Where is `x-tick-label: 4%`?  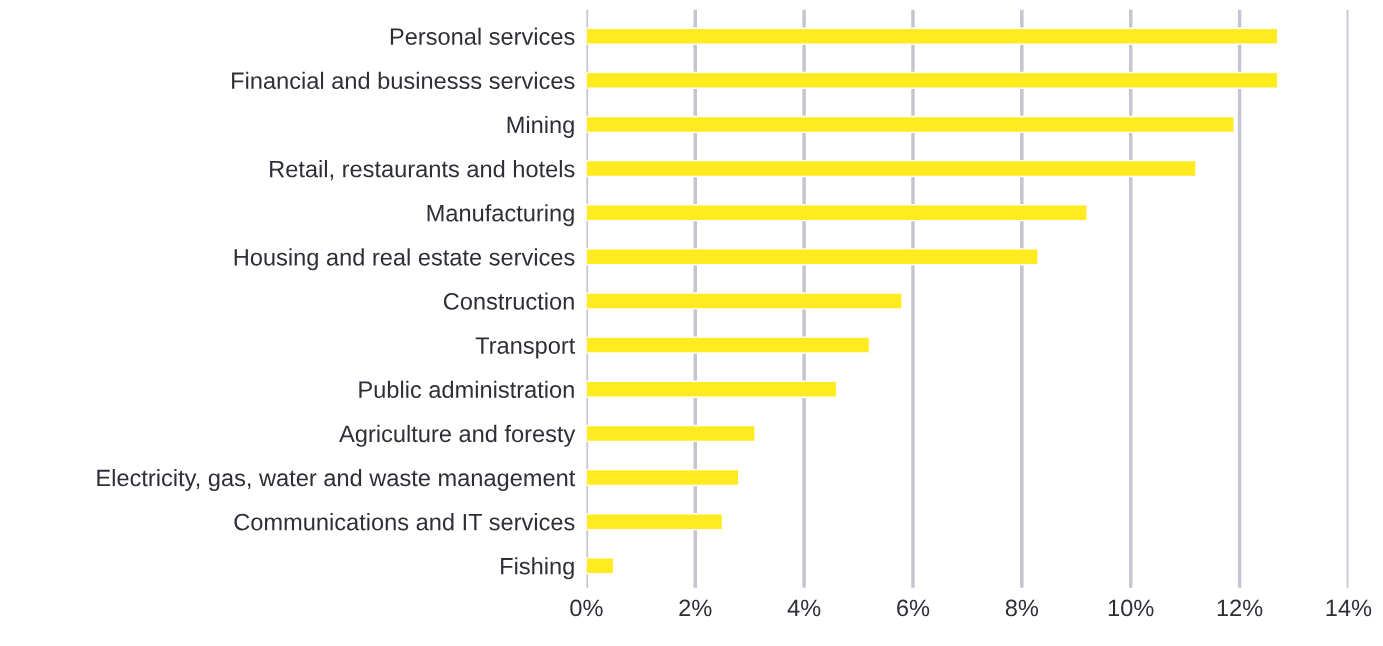
x-tick-label: 4% is located at coordinates (804, 608).